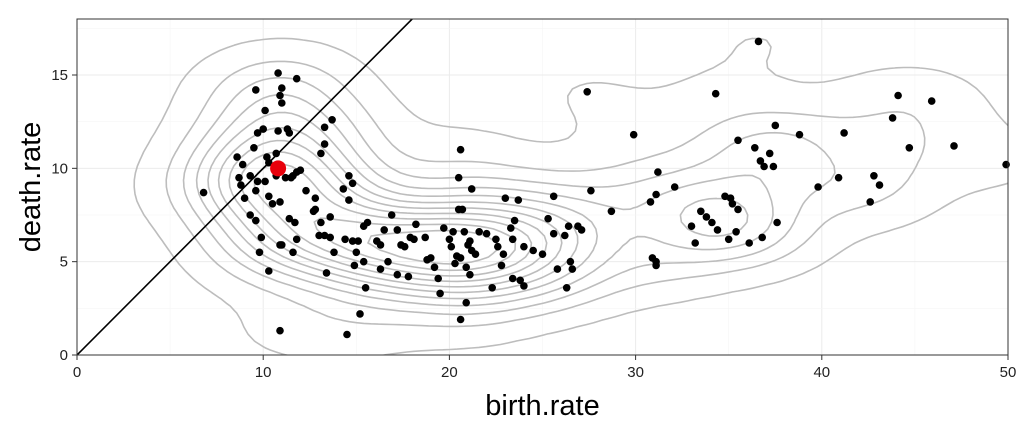 This screenshot has height=438, width=1024. I want to click on x-axis-ticks: 0 10 20 30 40 50, so click(544, 368).